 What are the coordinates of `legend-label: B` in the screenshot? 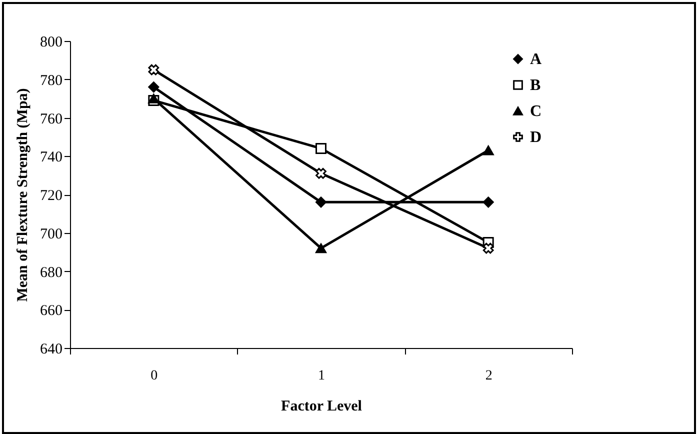 It's located at (535, 85).